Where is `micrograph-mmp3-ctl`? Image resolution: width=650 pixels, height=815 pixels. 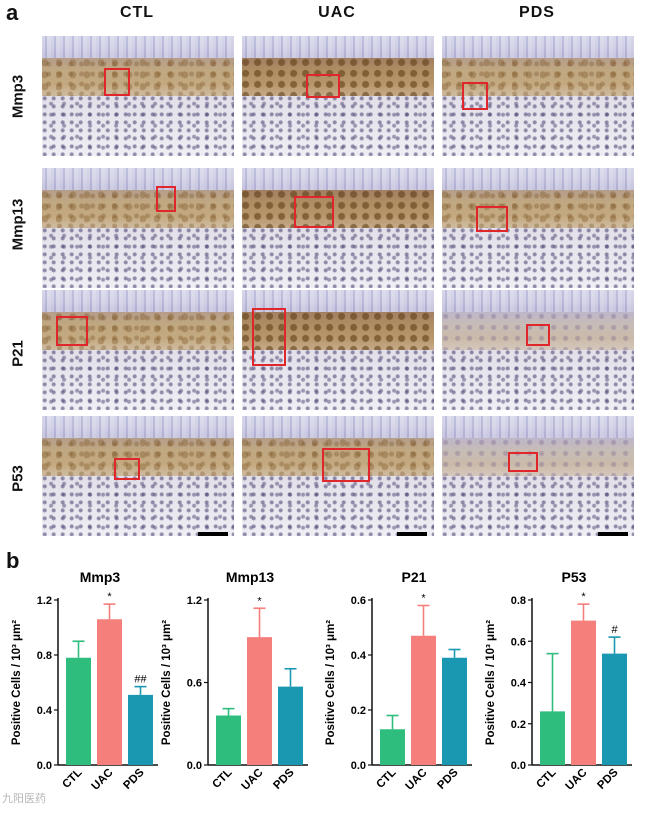
micrograph-mmp3-ctl is located at coordinates (138, 96).